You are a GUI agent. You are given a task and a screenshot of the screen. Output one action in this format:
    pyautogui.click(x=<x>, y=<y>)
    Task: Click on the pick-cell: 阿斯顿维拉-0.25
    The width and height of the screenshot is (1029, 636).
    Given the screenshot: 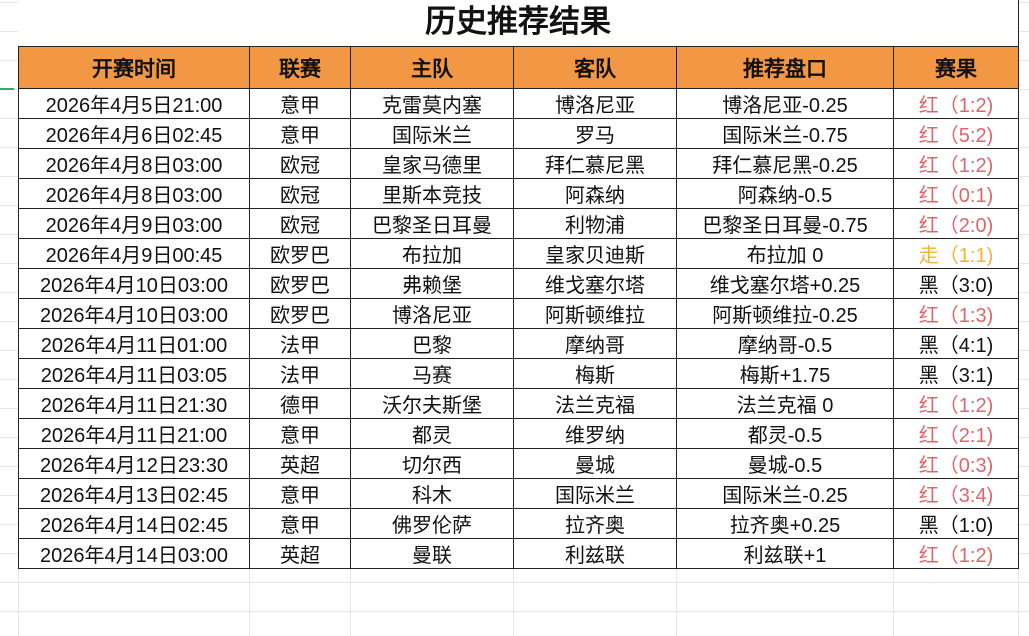 What is the action you would take?
    pyautogui.click(x=785, y=313)
    